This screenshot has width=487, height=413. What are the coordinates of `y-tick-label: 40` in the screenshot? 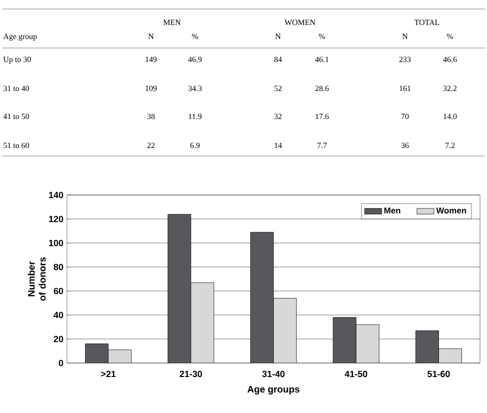 It's located at (59, 315).